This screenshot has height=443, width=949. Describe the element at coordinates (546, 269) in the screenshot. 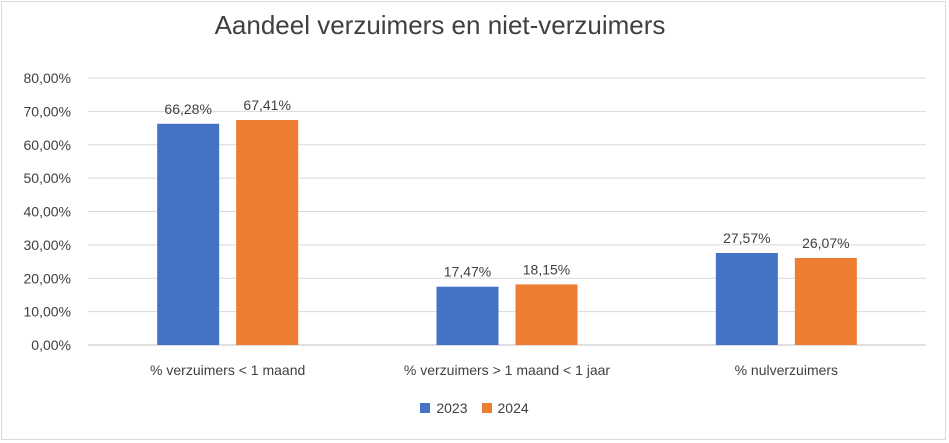

I see `data-label: 18,15%` at that location.